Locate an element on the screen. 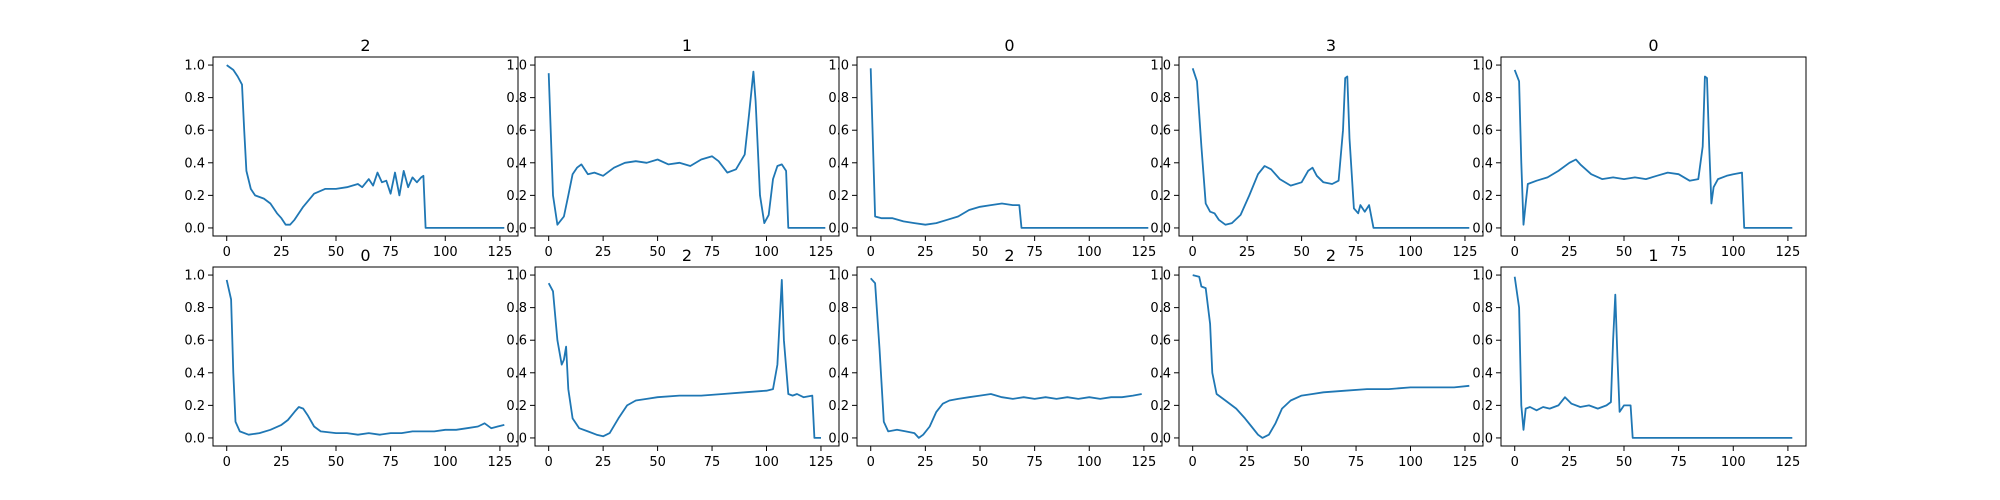 This screenshot has height=500, width=2000. subplot-2: 0 25 50 75 100 125 0.0 0.2 0.4 0.6 0.8 1.0 0 is located at coordinates (995, 148).